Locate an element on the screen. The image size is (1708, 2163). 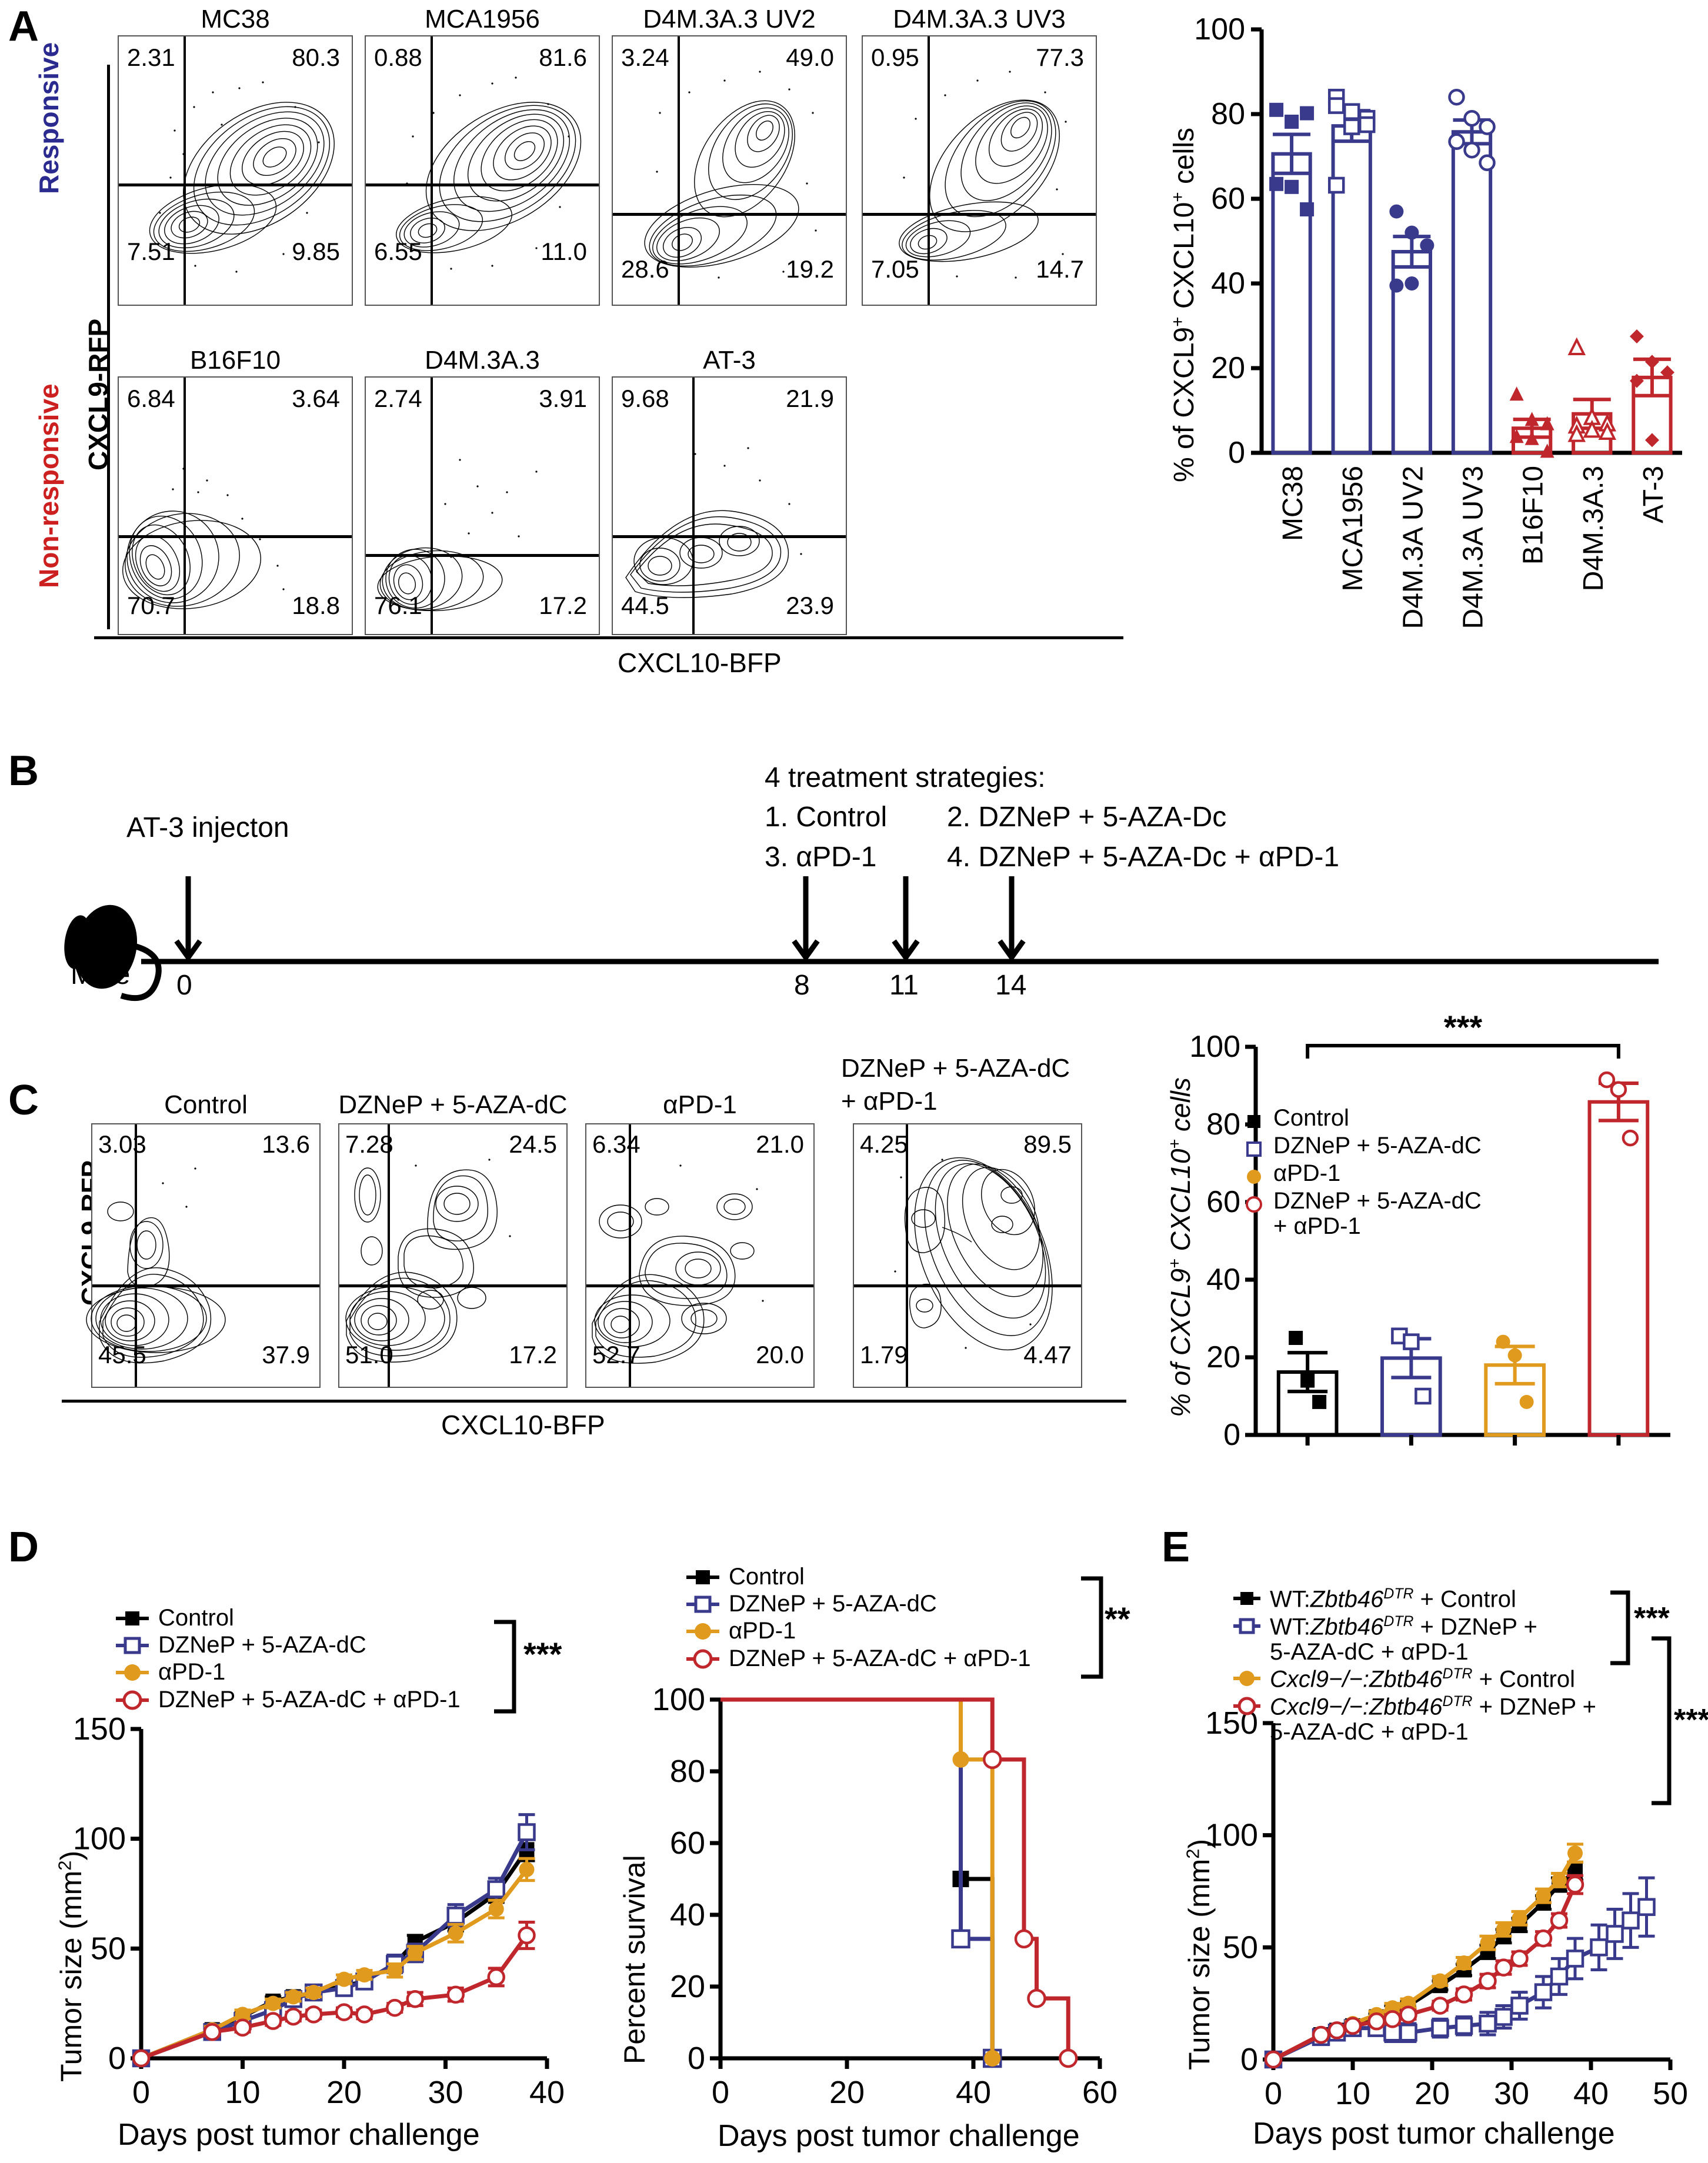
svg-text: 80 is located at coordinates (687, 1771).